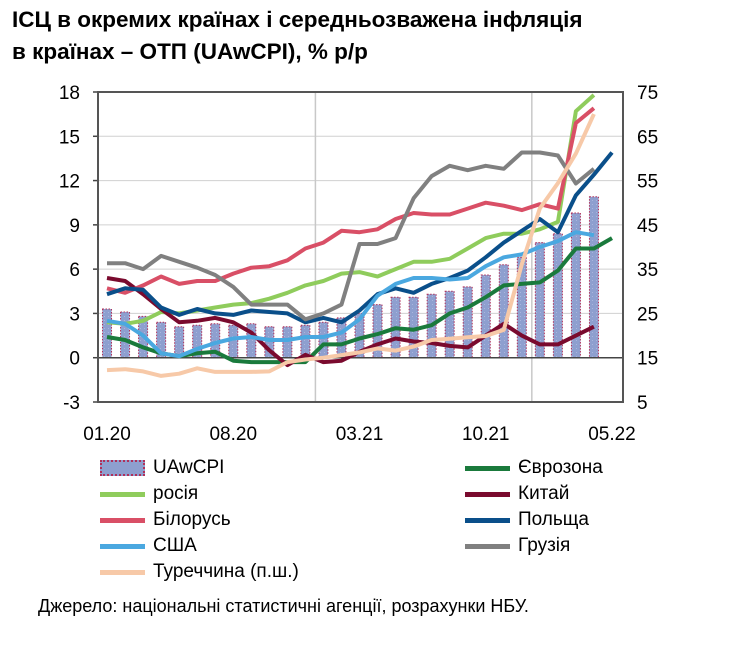 This screenshot has width=740, height=645. Describe the element at coordinates (74, 359) in the screenshot. I see `left-tick-label: 0` at that location.